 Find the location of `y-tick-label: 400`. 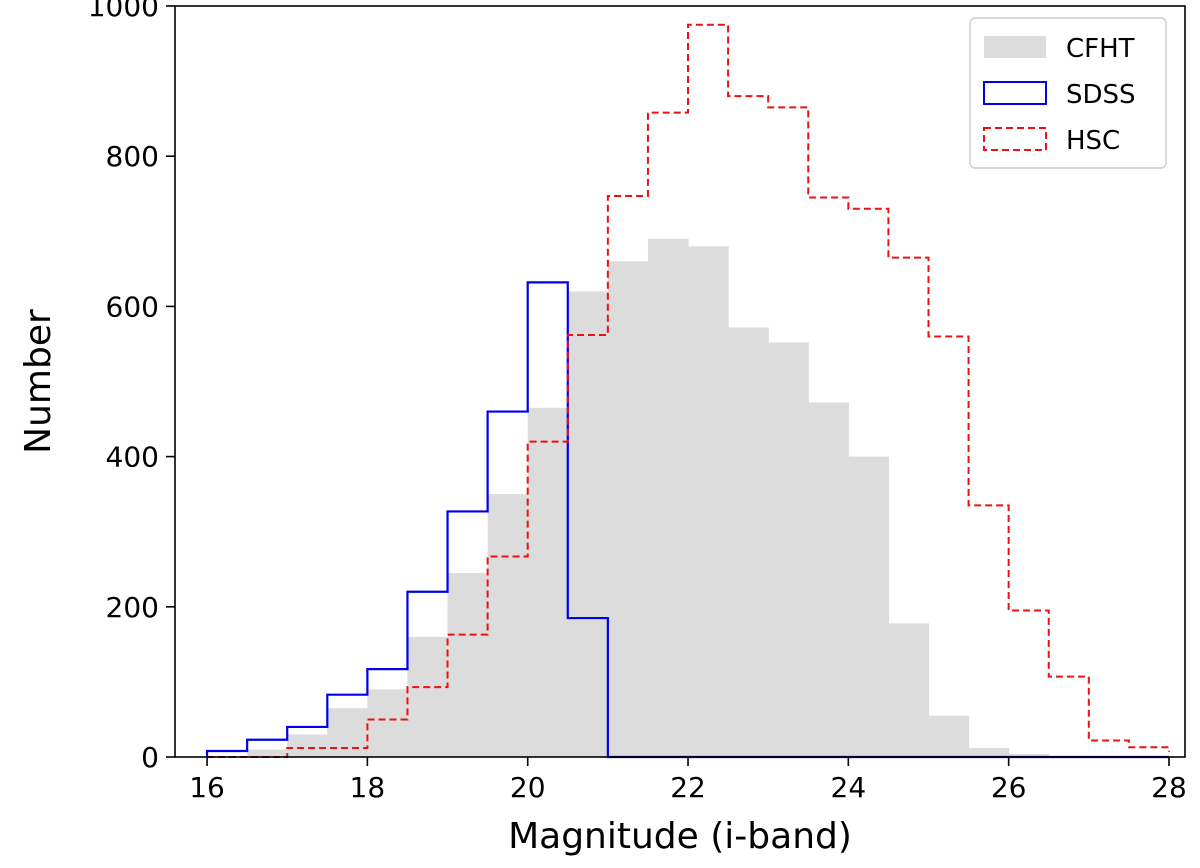

y-tick-label: 400 is located at coordinates (132, 457).